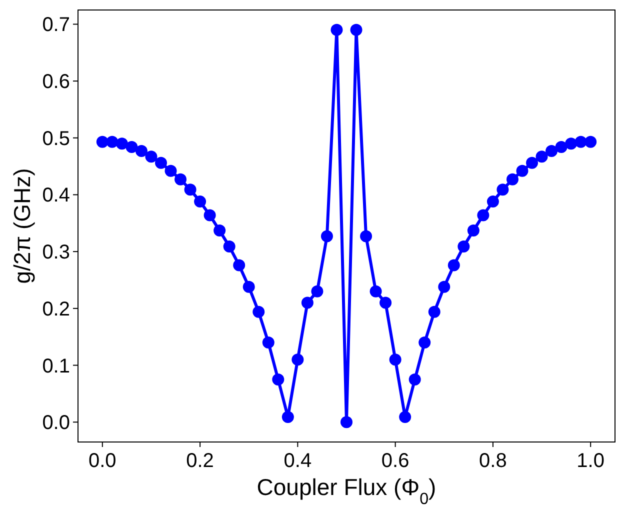 The height and width of the screenshot is (507, 641). What do you see at coordinates (56, 82) in the screenshot?
I see `y-tick-label: 0.6` at bounding box center [56, 82].